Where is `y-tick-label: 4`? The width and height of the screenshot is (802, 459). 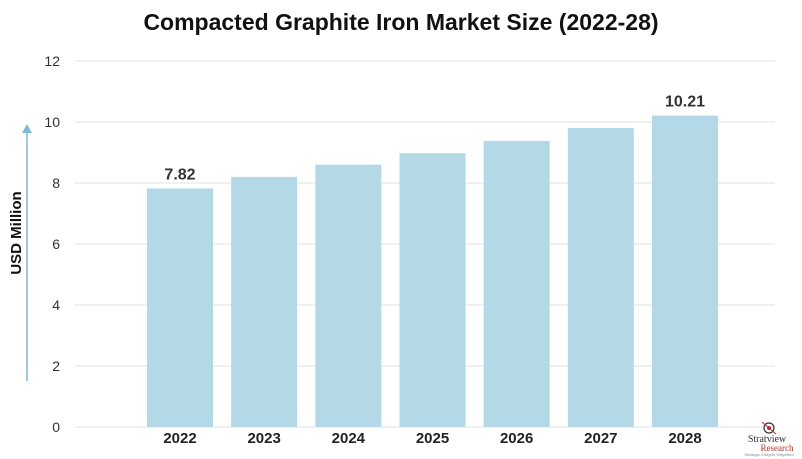
y-tick-label: 4 is located at coordinates (56, 305).